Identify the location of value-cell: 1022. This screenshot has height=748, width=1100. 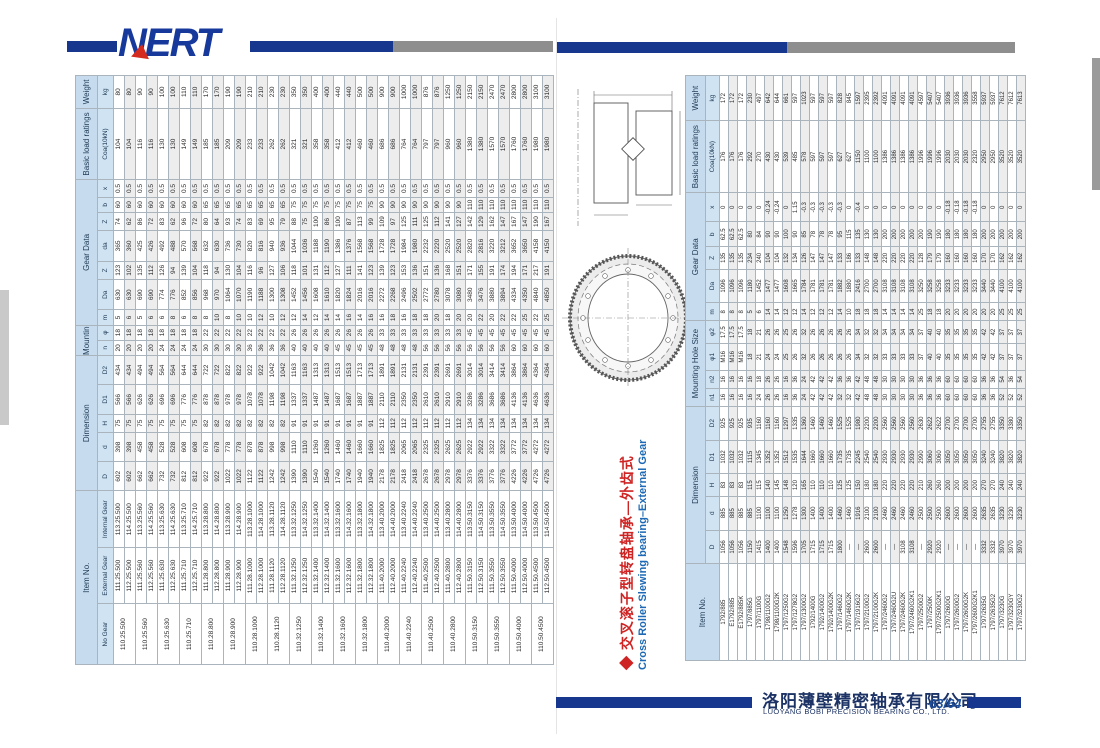
(229, 476).